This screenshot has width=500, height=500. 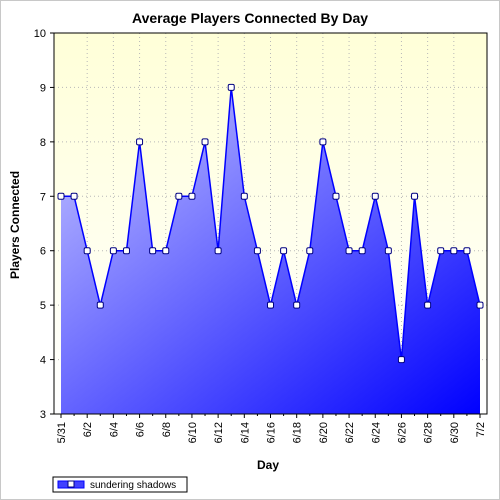 I want to click on y-tick-label: 9, so click(x=43, y=88).